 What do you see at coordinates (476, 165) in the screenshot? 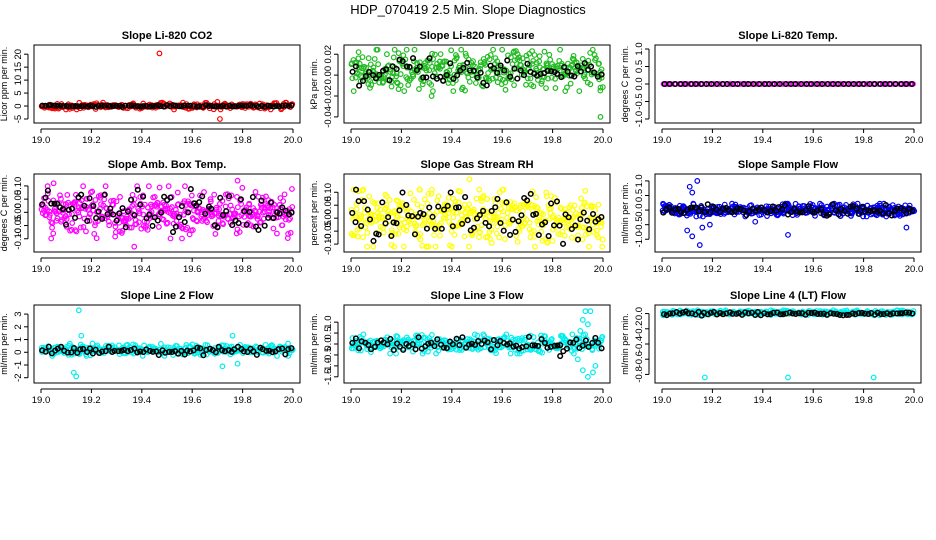
I see `panel-title: Slope Gas Stream RH` at bounding box center [476, 165].